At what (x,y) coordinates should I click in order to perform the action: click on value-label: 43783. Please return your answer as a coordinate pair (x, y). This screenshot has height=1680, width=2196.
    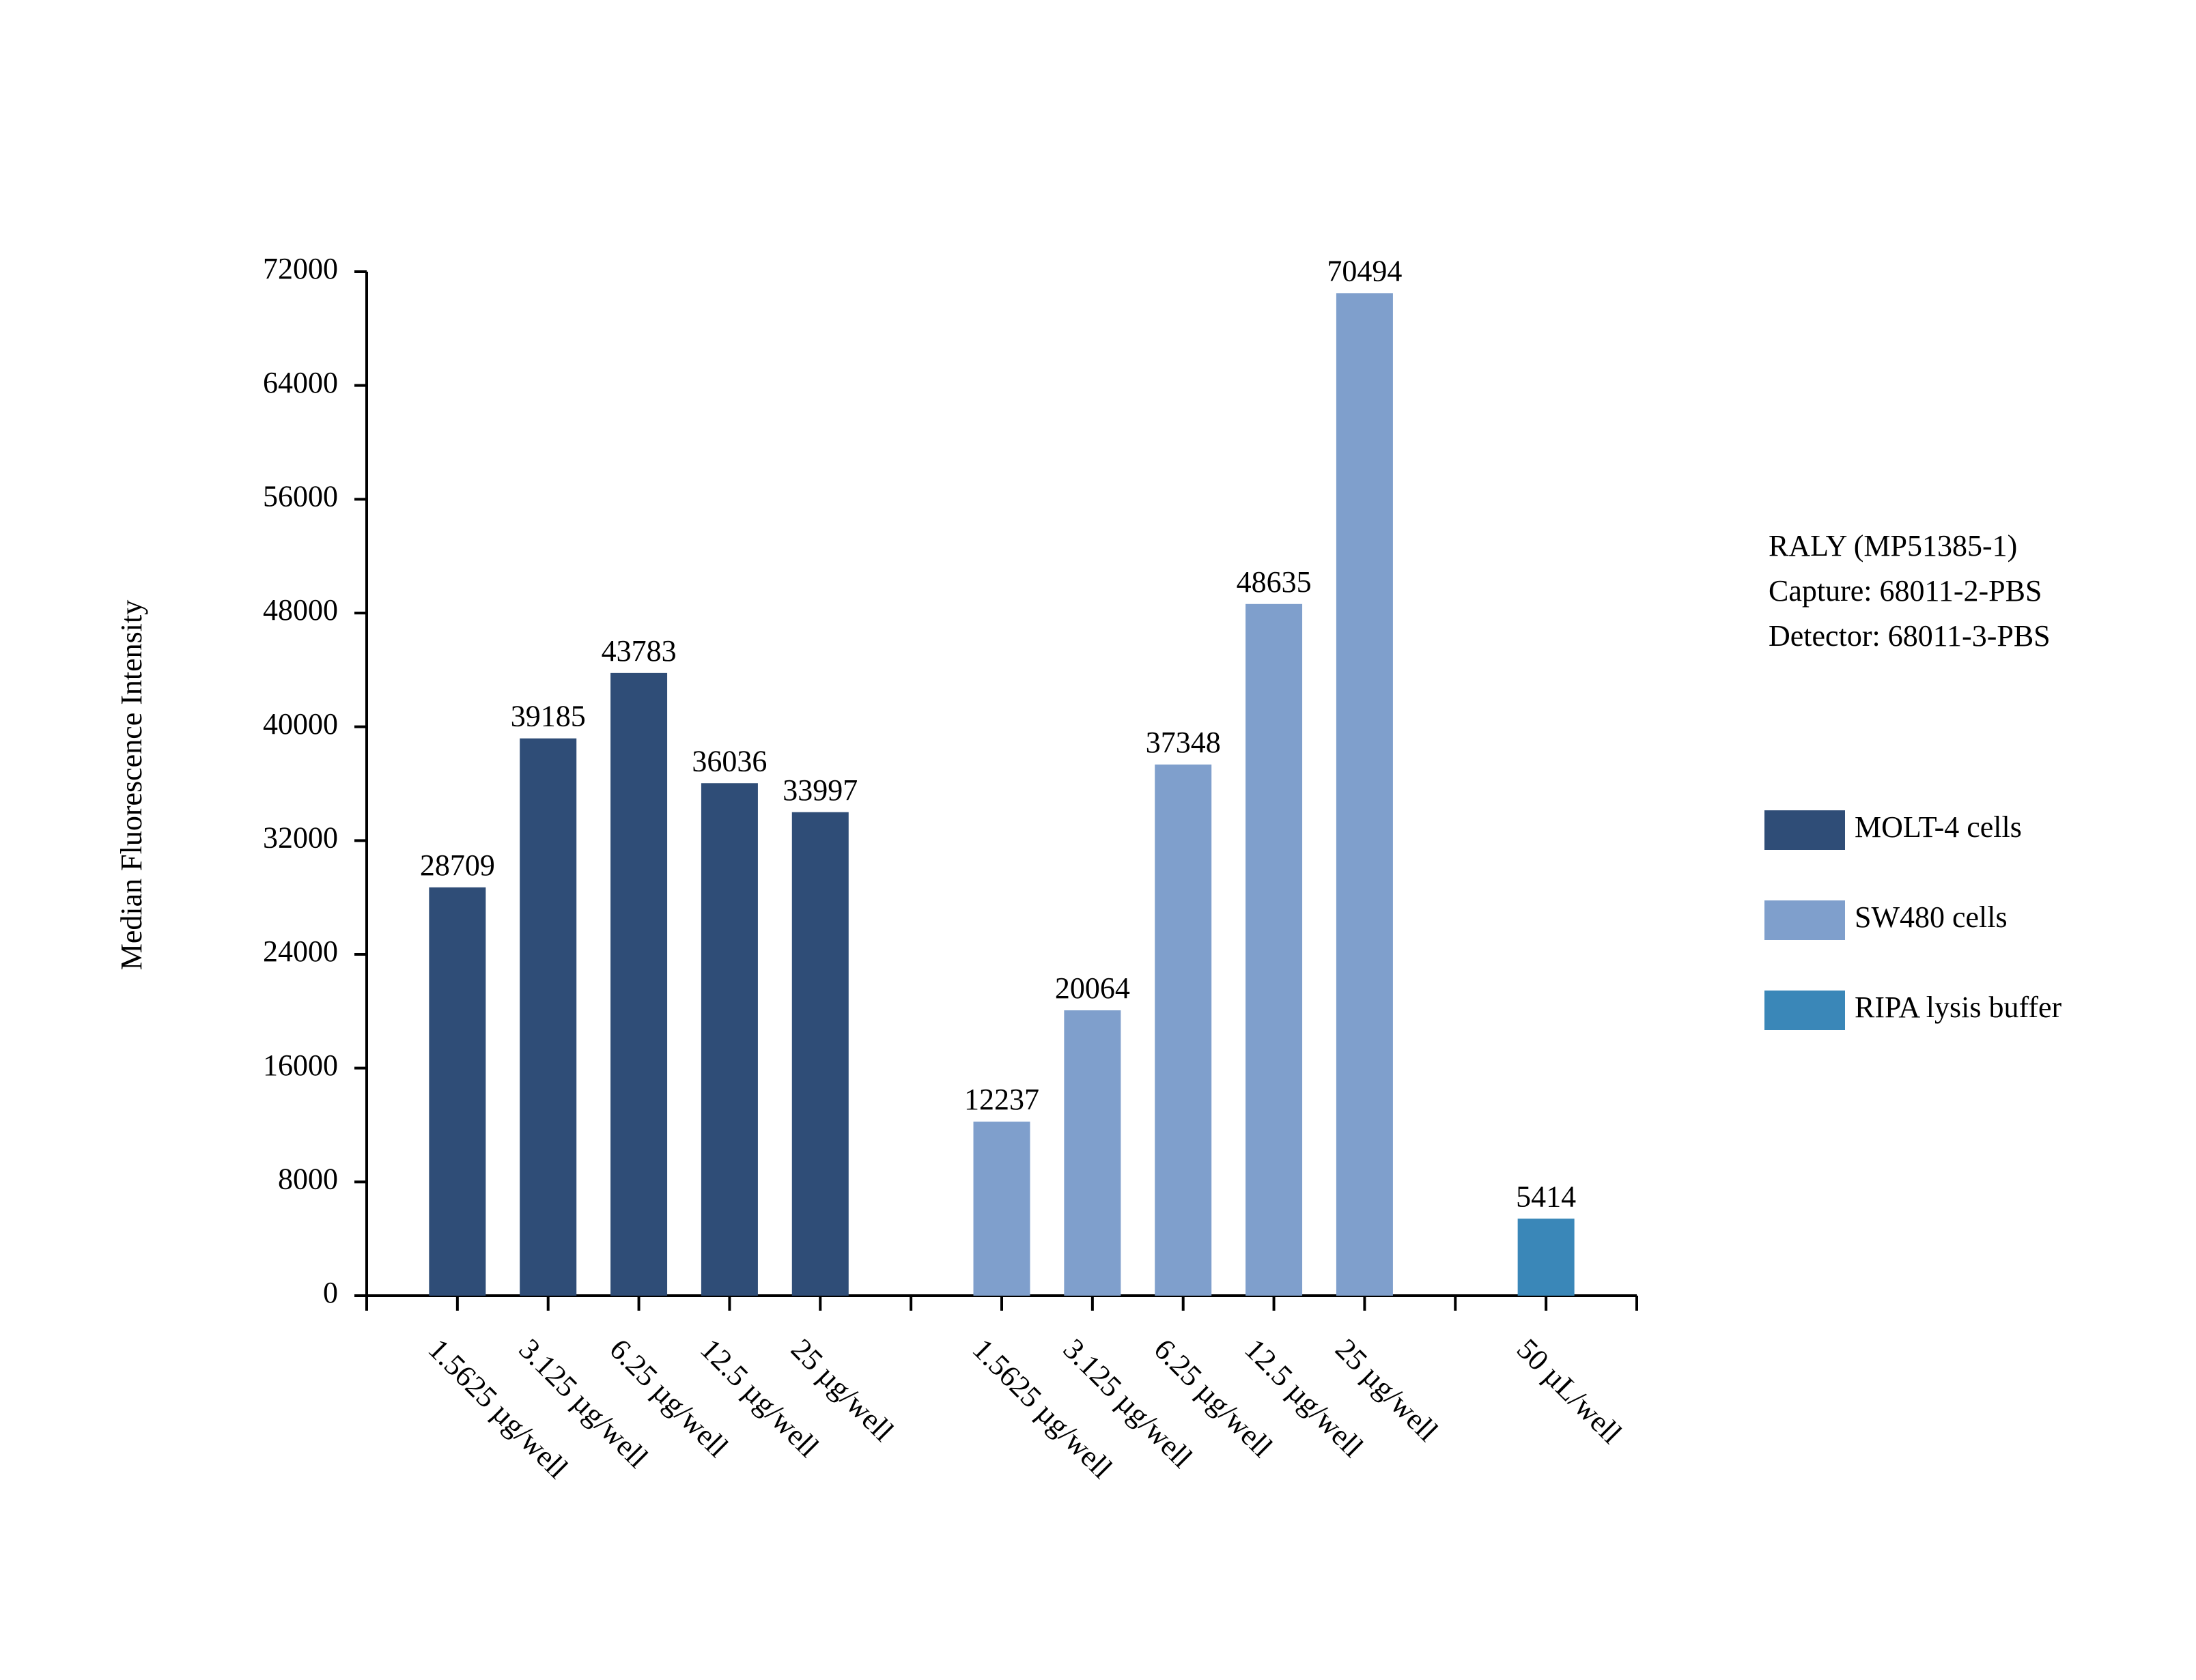
    Looking at the image, I should click on (639, 651).